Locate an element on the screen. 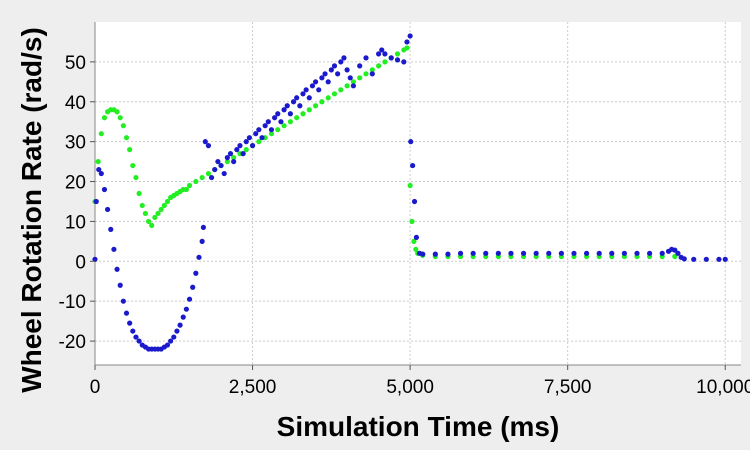 The image size is (750, 450). y-tick-label: 40 is located at coordinates (75, 103).